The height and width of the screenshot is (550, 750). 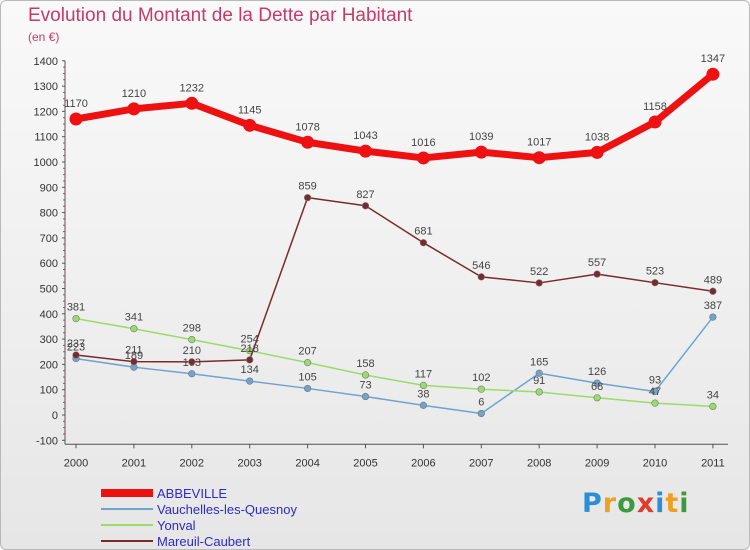 I want to click on data-label-yonval: 298, so click(x=192, y=329).